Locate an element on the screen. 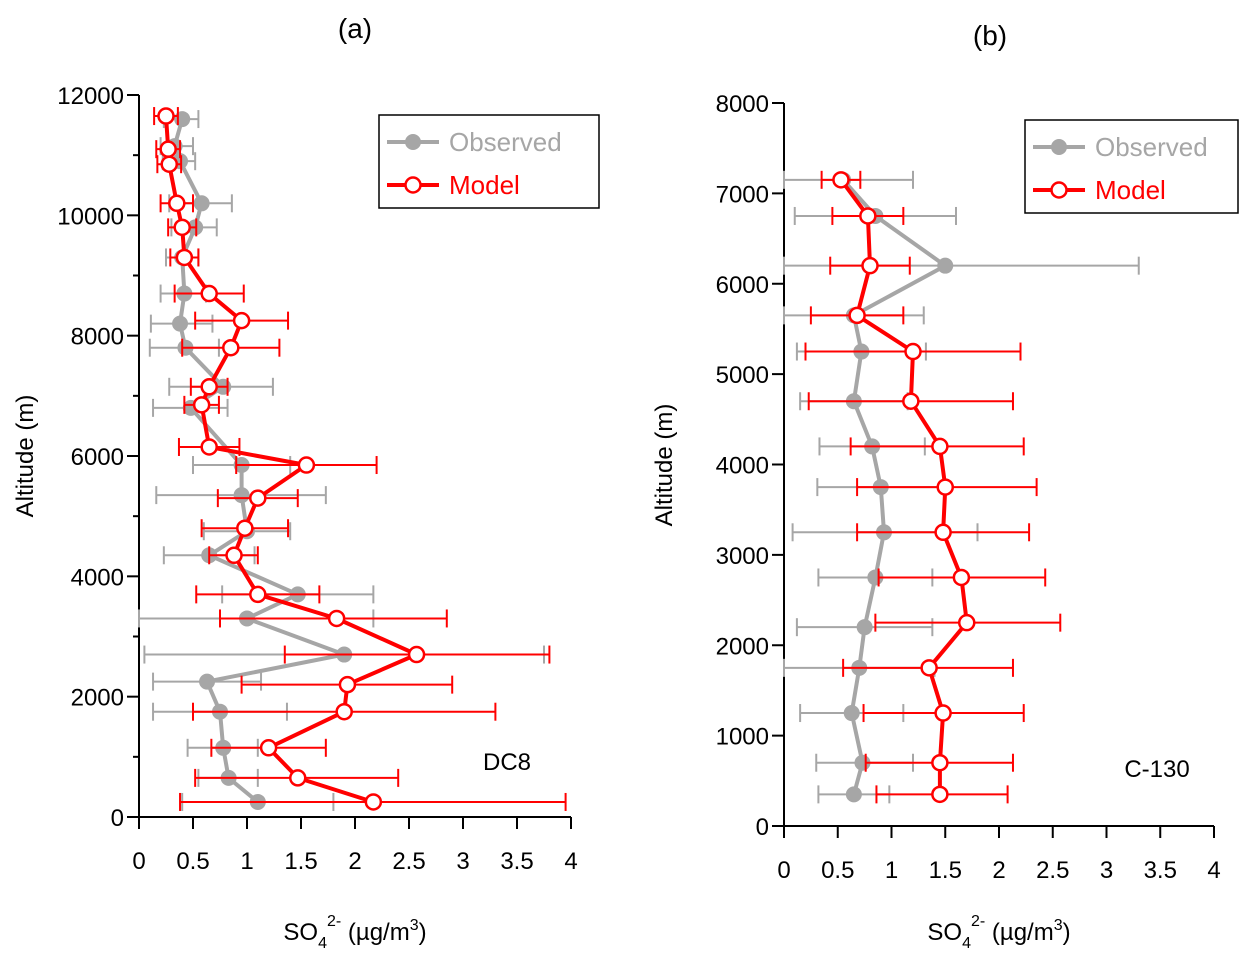 The width and height of the screenshot is (1243, 958). x-tick-label: 1.5 is located at coordinates (300, 861).